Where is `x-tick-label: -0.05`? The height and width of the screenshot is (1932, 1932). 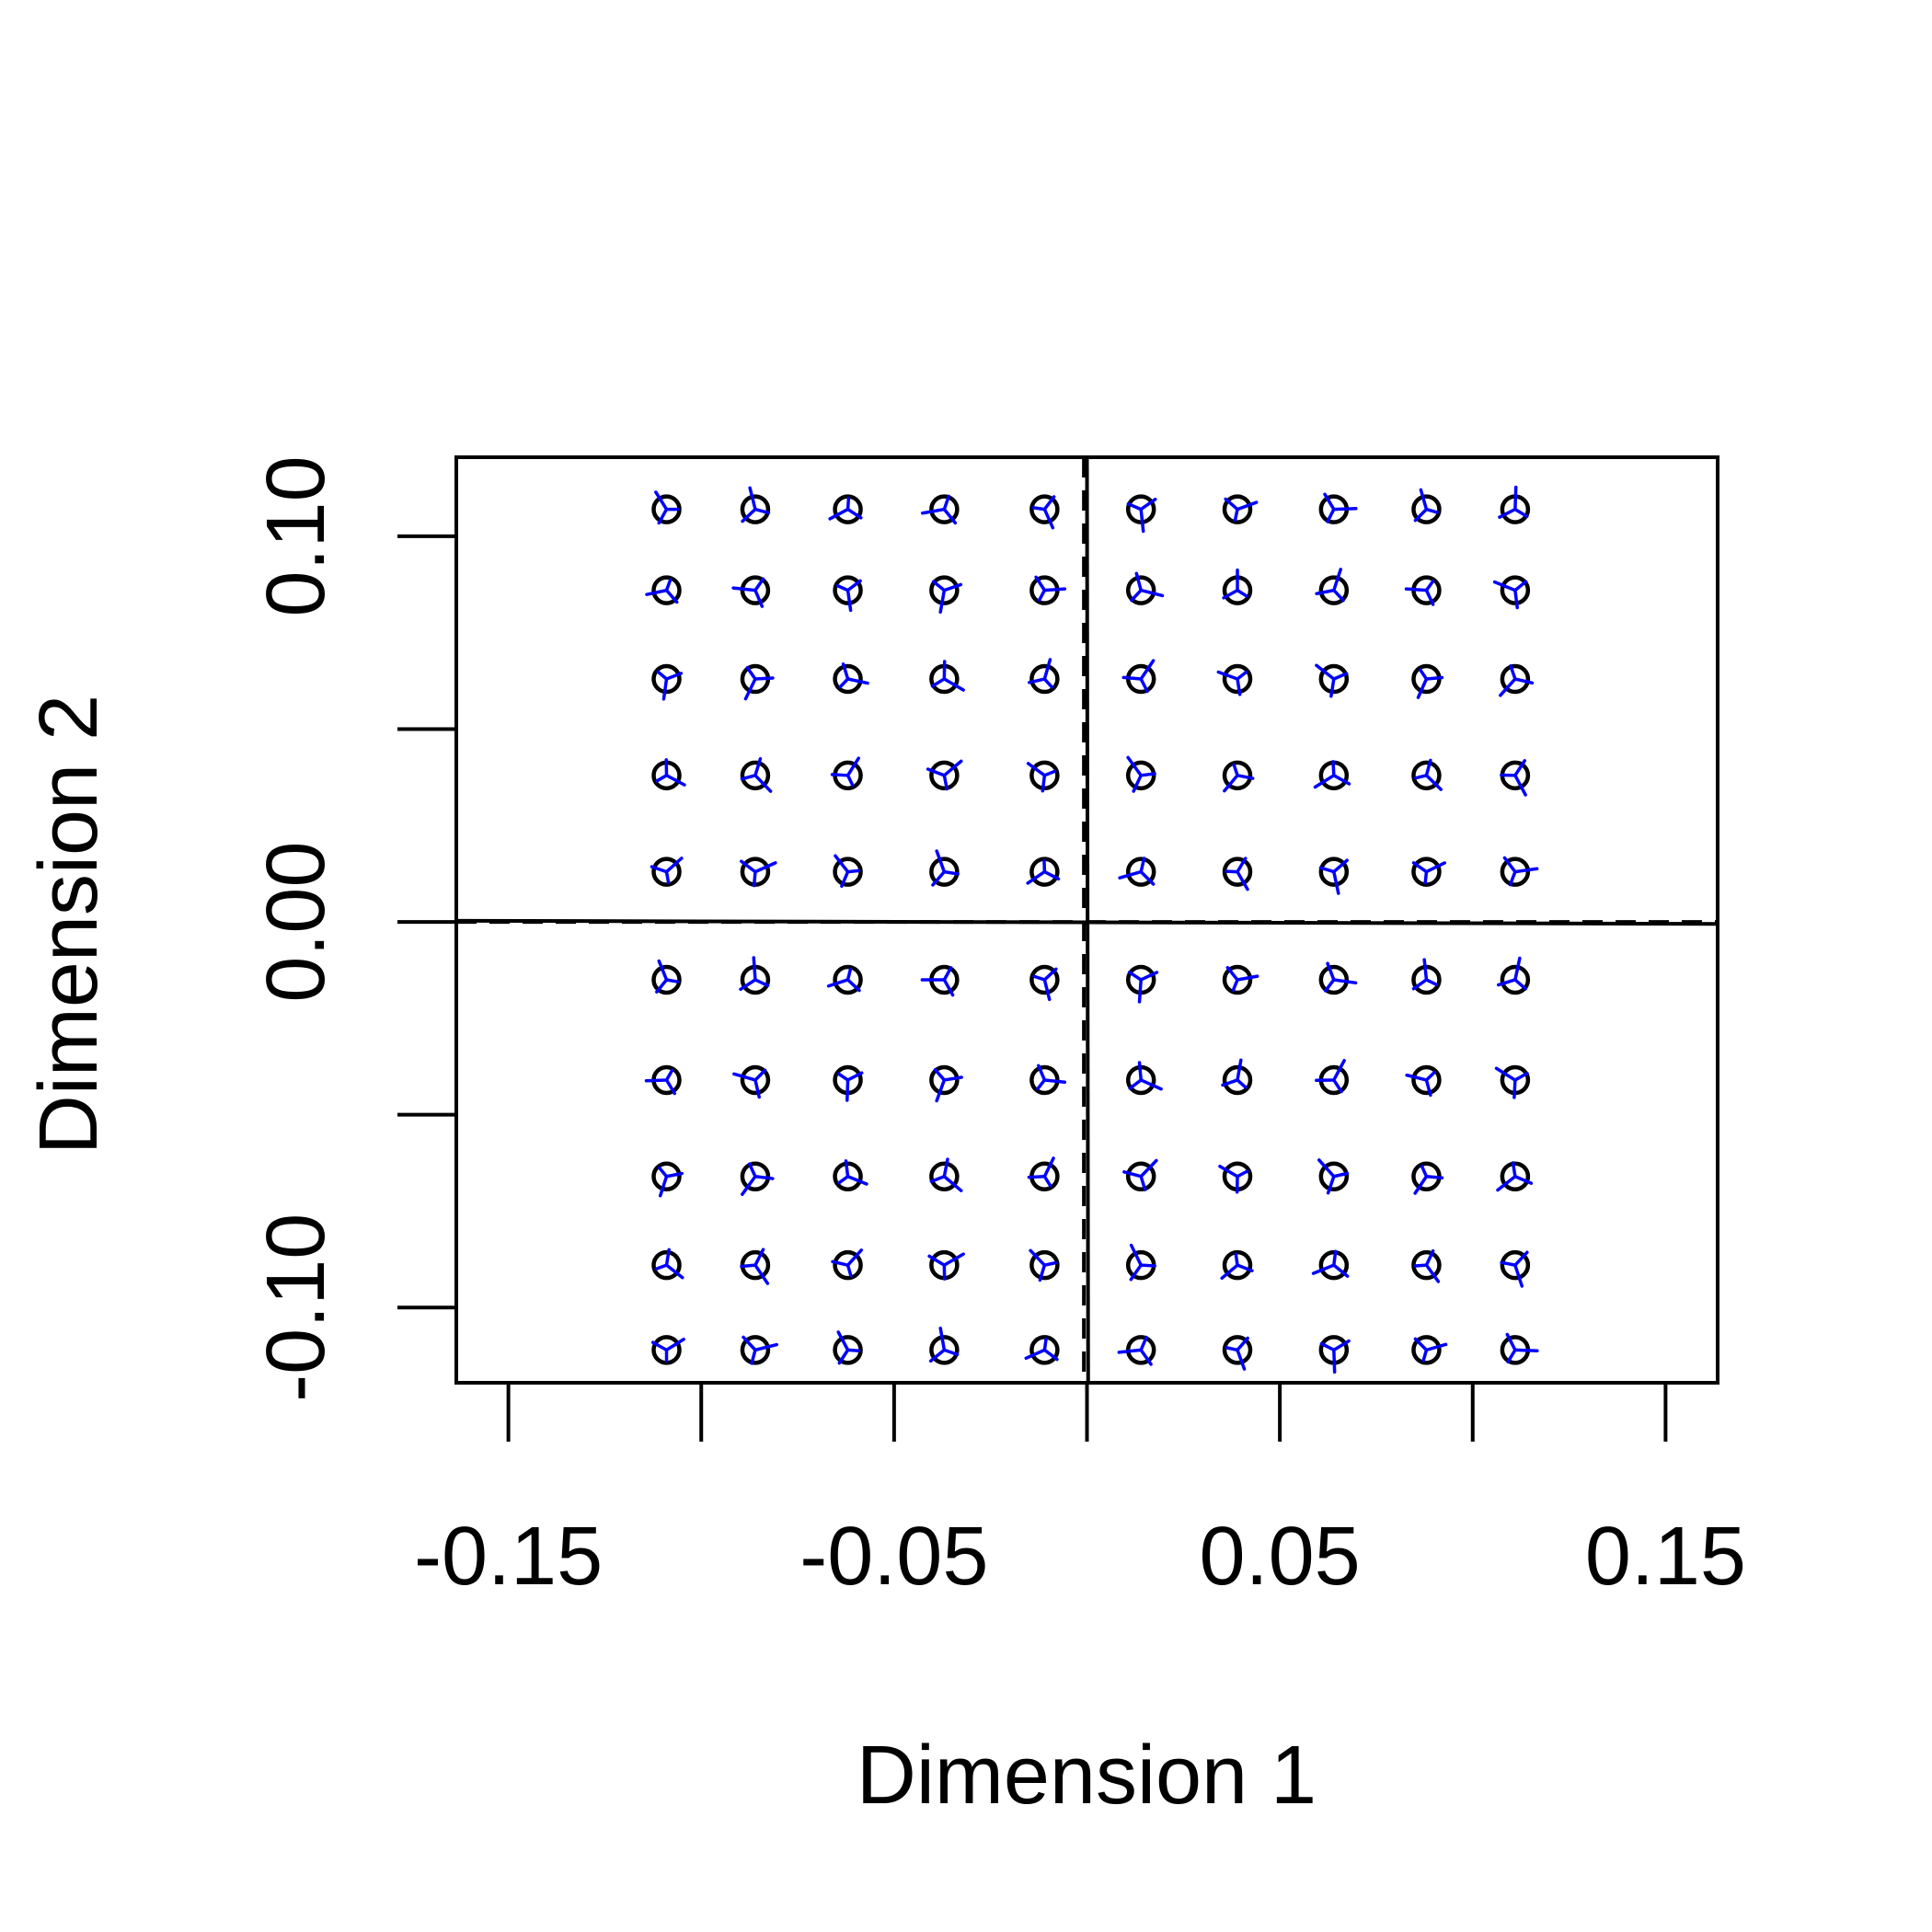
x-tick-label: -0.05 is located at coordinates (893, 1557).